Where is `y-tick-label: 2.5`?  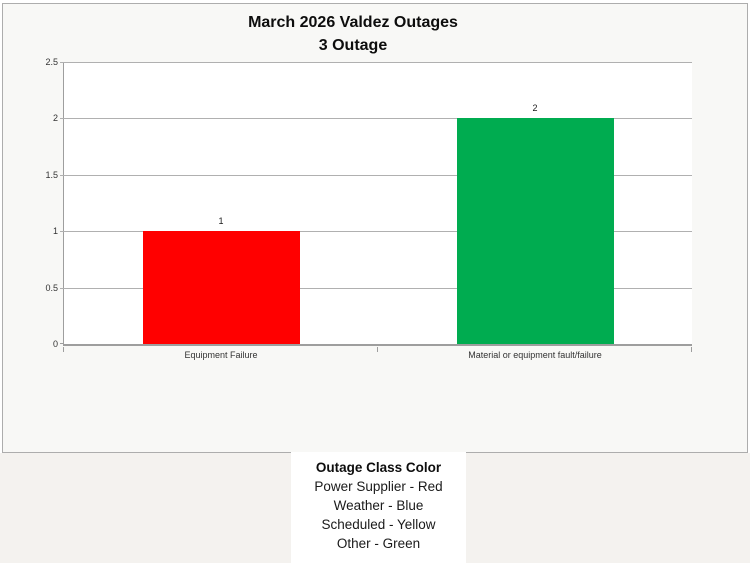
y-tick-label: 2.5 is located at coordinates (51, 62).